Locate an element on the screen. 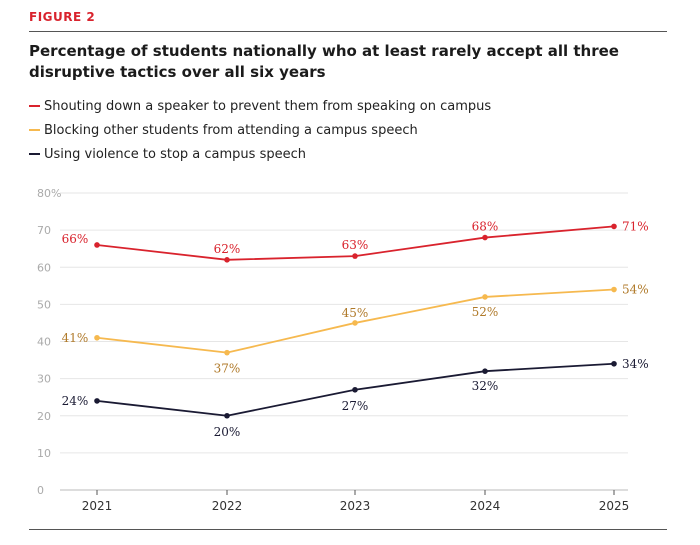 Image resolution: width=700 pixels, height=545 pixels. y-tick-label: 10 is located at coordinates (44, 453).